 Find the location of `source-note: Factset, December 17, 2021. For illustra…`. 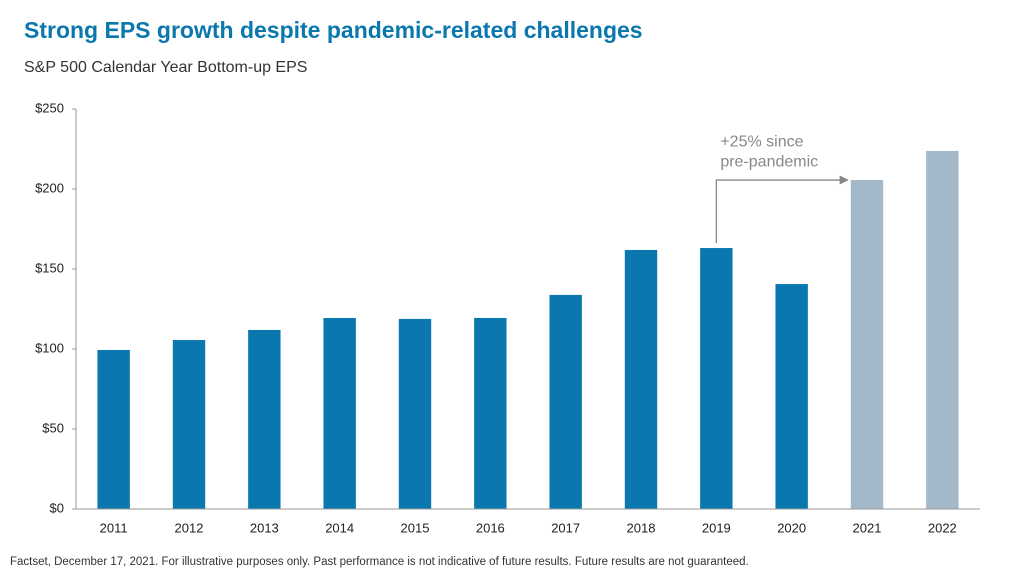

source-note: Factset, December 17, 2021. For illustra… is located at coordinates (379, 562).